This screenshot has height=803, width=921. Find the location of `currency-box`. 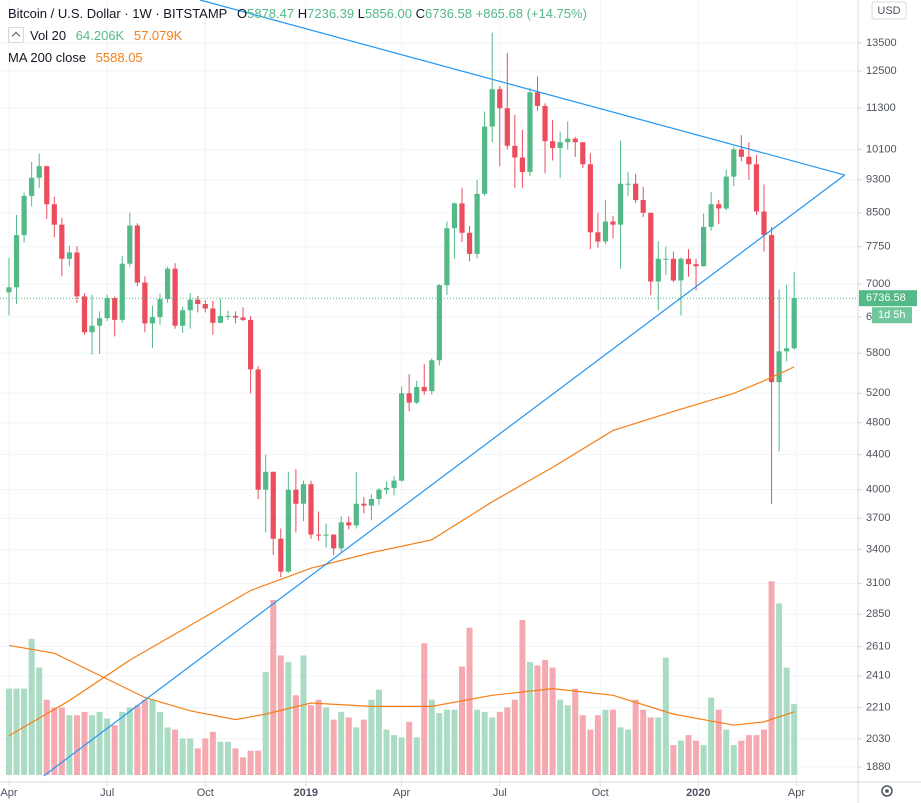

currency-box is located at coordinates (889, 10).